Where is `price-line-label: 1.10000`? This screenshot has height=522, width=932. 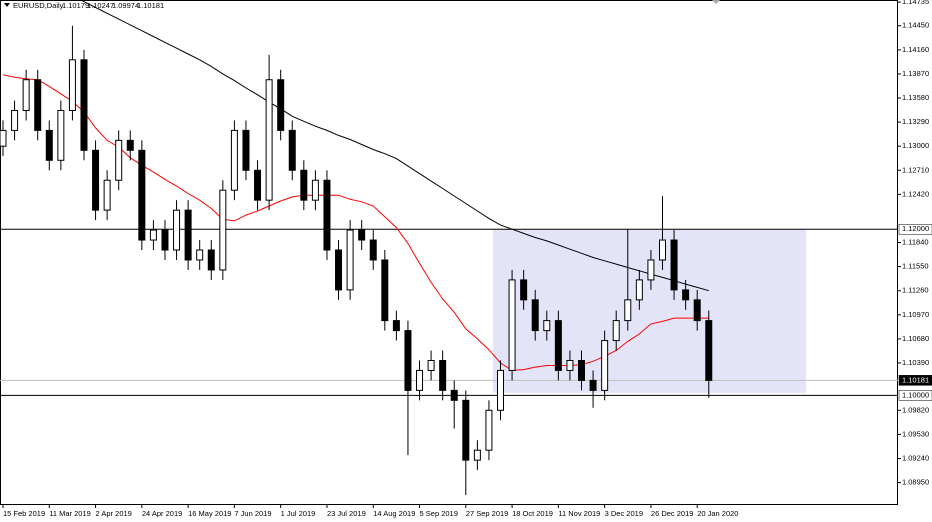 price-line-label: 1.10000 is located at coordinates (915, 394).